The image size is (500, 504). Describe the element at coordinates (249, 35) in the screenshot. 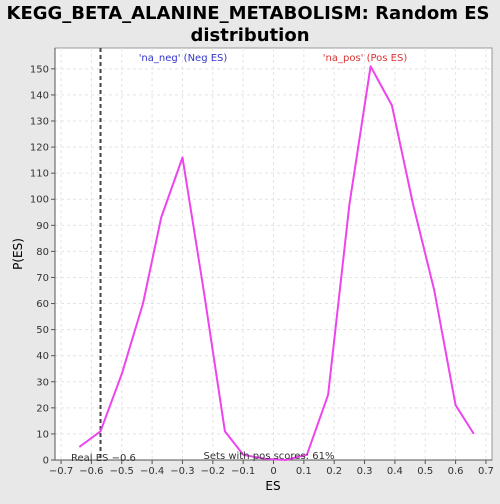

I see `chart-title-line-2: distribution` at that location.